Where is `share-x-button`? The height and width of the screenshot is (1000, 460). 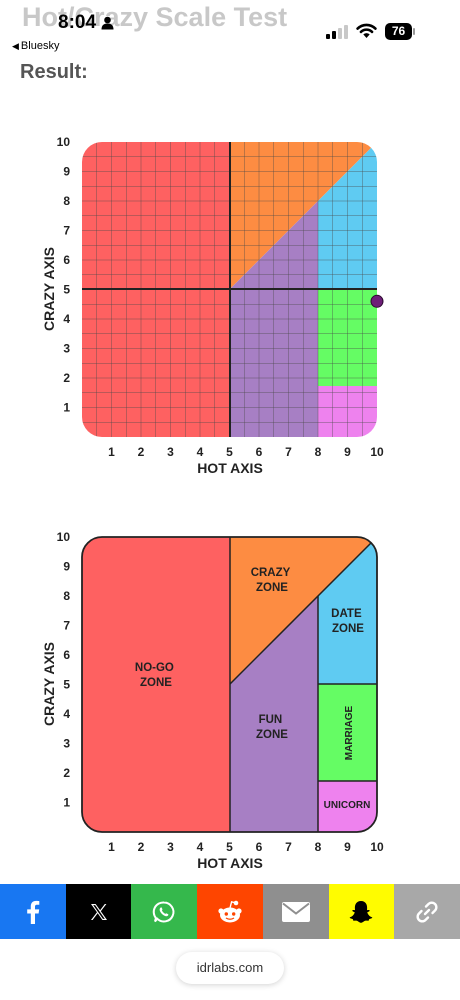
share-x-button is located at coordinates (98, 911).